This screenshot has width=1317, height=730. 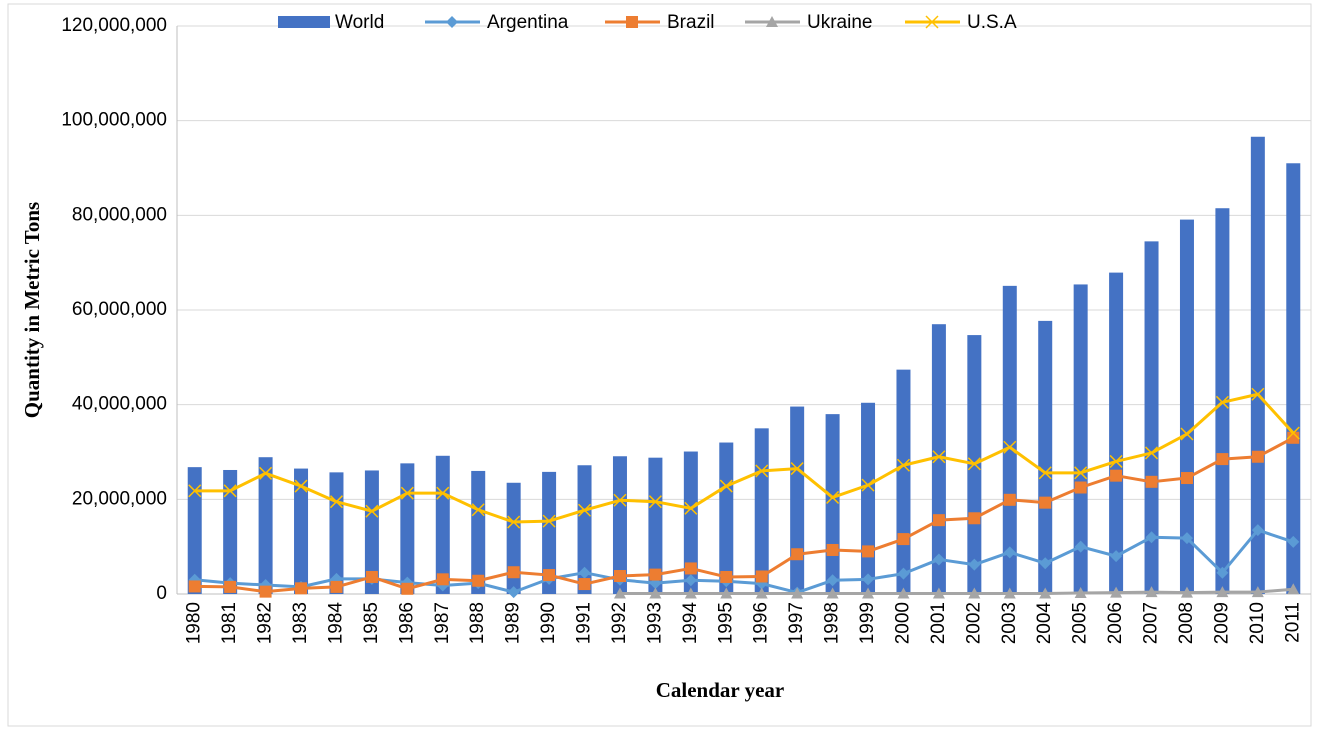 What do you see at coordinates (114, 25) in the screenshot?
I see `y-tick-label: 120,000,000` at bounding box center [114, 25].